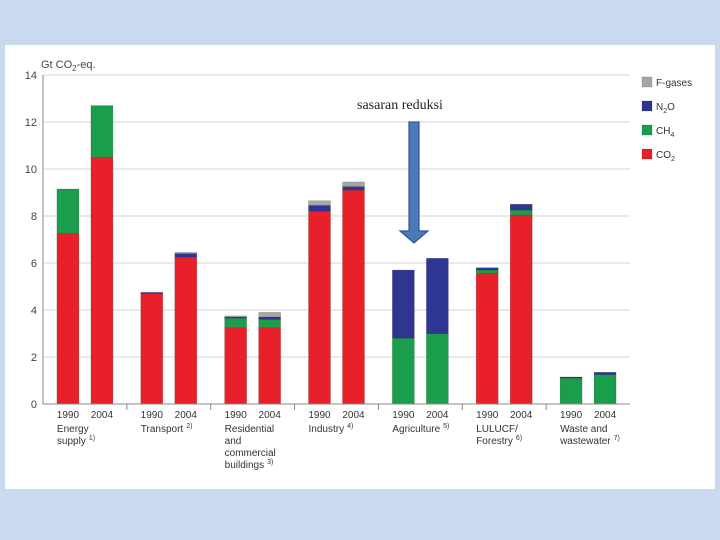 The height and width of the screenshot is (540, 720). I want to click on category-label: Industry 4), so click(331, 429).